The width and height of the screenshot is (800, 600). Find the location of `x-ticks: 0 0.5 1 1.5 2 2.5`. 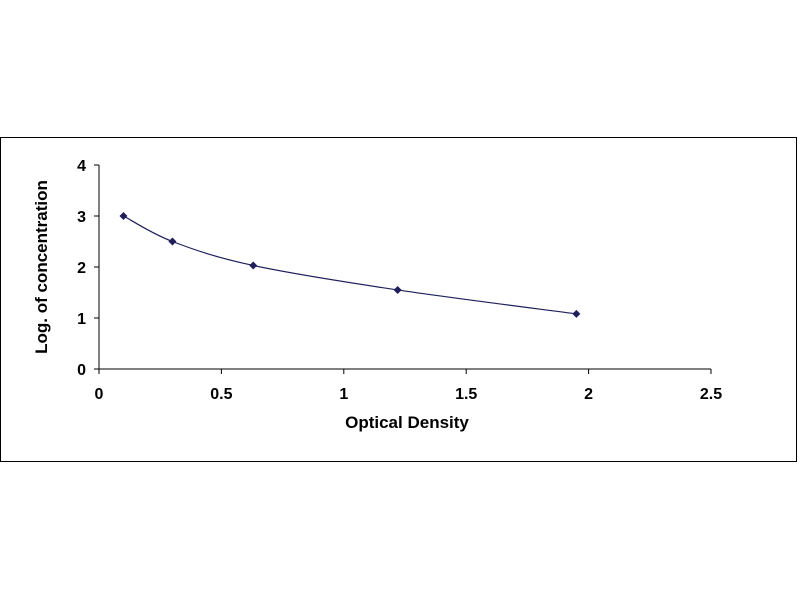

x-ticks: 0 0.5 1 1.5 2 2.5 is located at coordinates (408, 386).